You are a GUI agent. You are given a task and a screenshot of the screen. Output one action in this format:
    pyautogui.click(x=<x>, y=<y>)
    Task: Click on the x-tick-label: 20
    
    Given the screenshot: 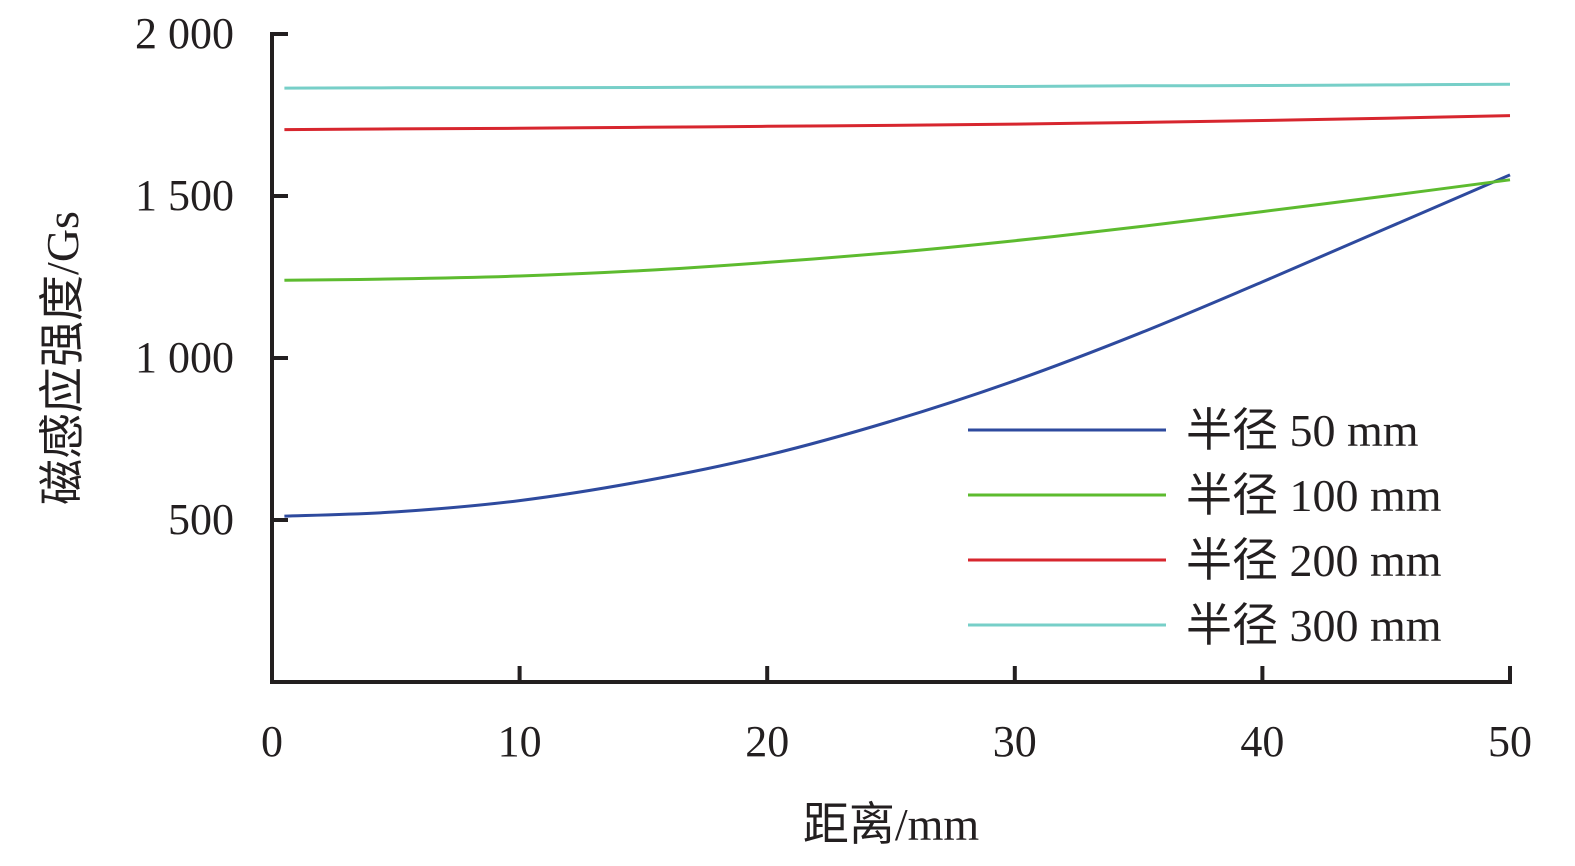 What is the action you would take?
    pyautogui.click(x=767, y=741)
    